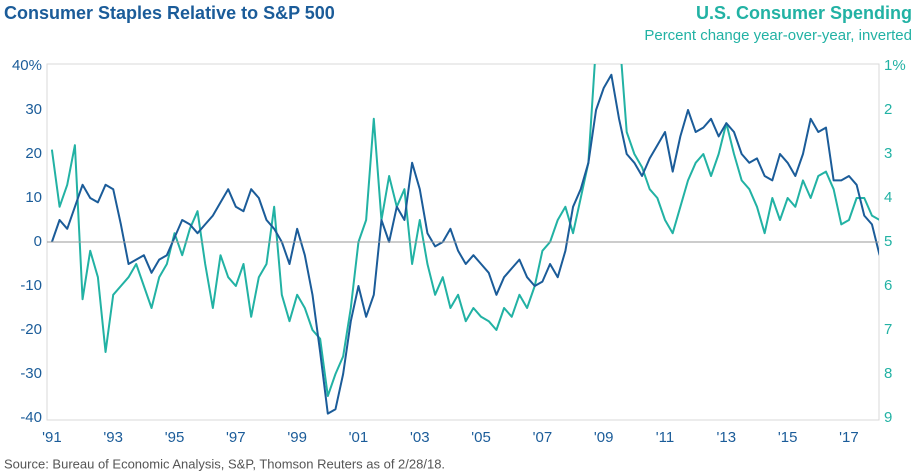  I want to click on y2-tick-label: 8, so click(888, 373).